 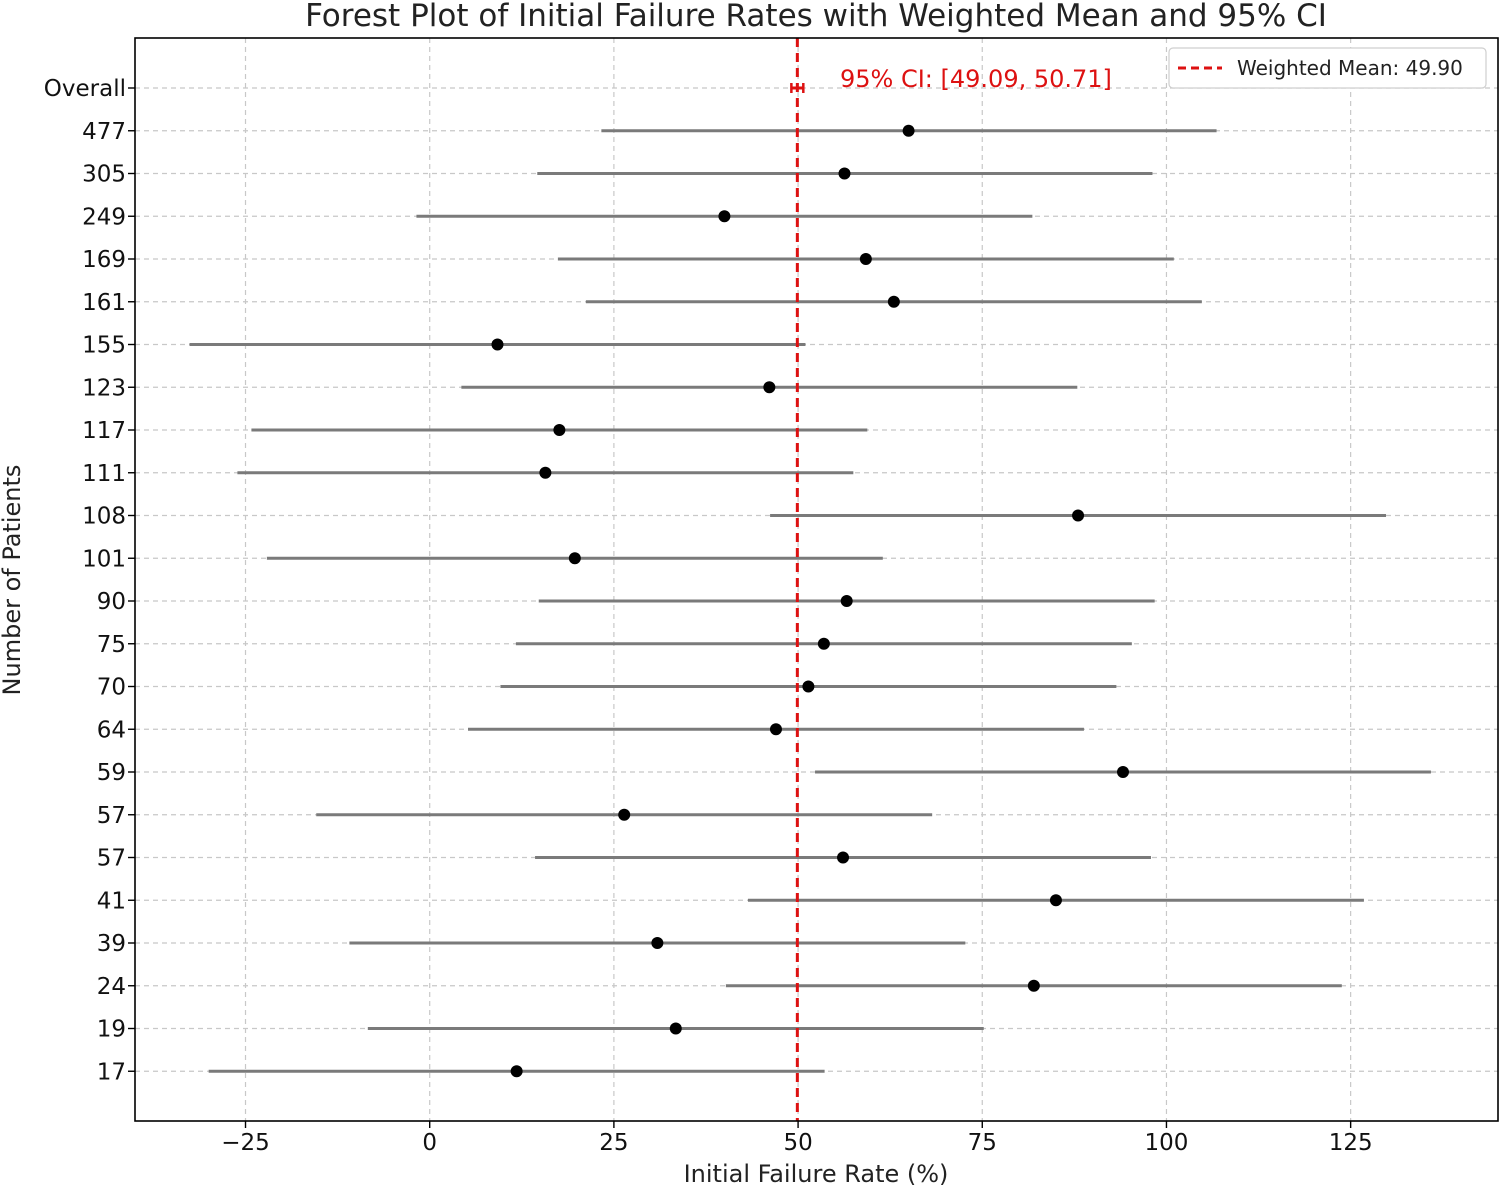 I want to click on legend-box, so click(x=1327, y=68).